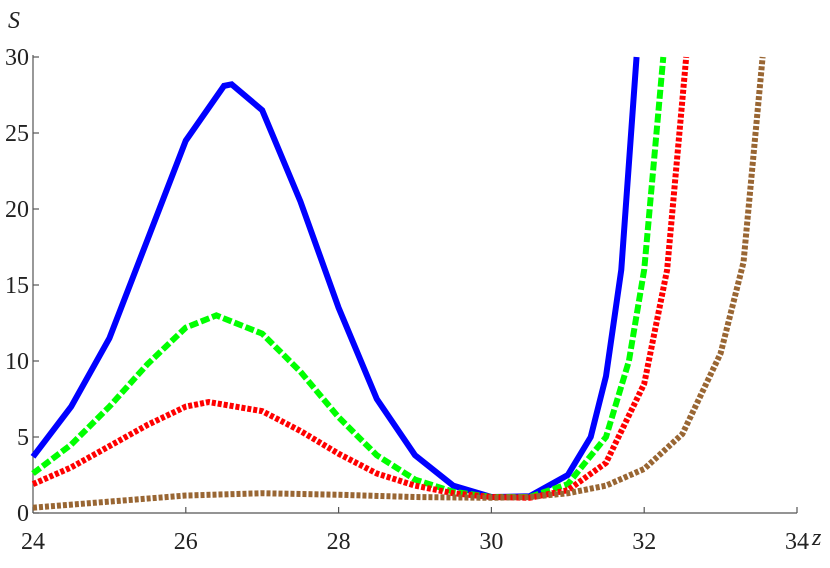  Describe the element at coordinates (17, 362) in the screenshot. I see `y-tick-label: 10` at that location.